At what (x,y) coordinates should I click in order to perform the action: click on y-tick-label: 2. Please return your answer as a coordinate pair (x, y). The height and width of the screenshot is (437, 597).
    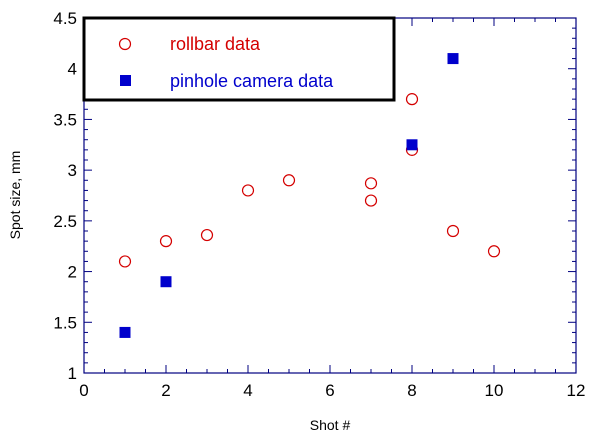
    Looking at the image, I should click on (72, 272).